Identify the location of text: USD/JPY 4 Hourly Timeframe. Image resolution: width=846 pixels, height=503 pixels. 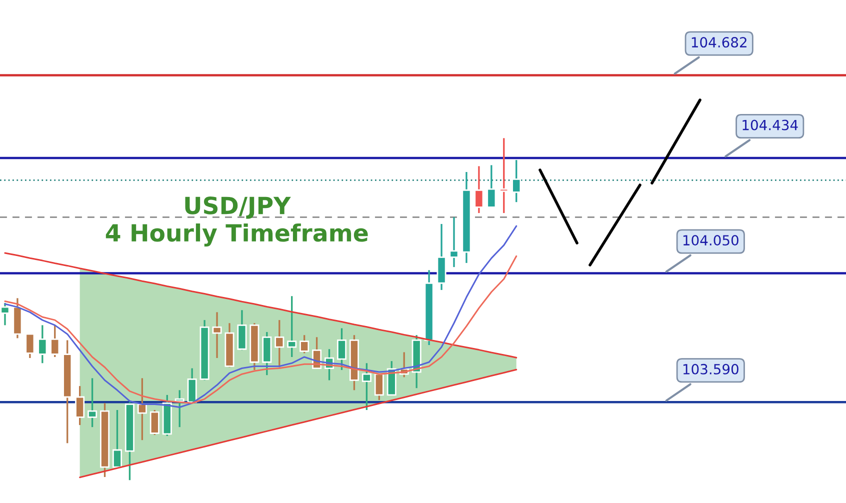
(237, 221).